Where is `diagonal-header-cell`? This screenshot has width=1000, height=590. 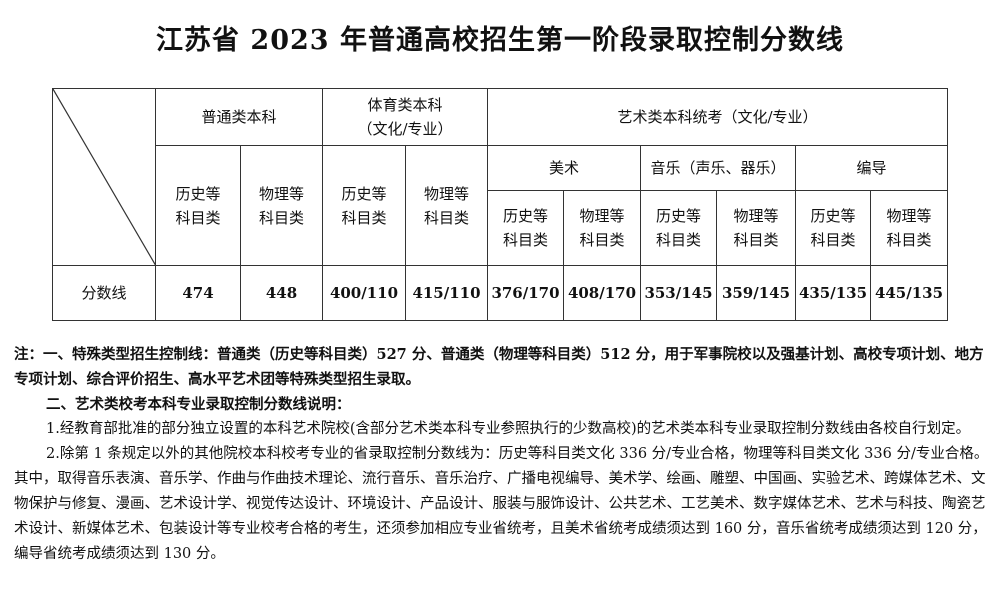 diagonal-header-cell is located at coordinates (104, 177).